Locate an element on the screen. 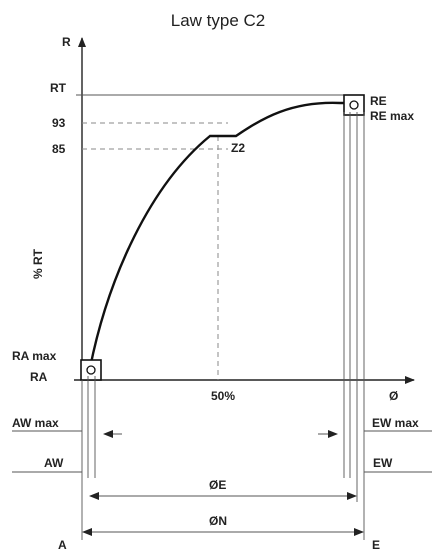  x-axis-label: Ø is located at coordinates (393, 396).